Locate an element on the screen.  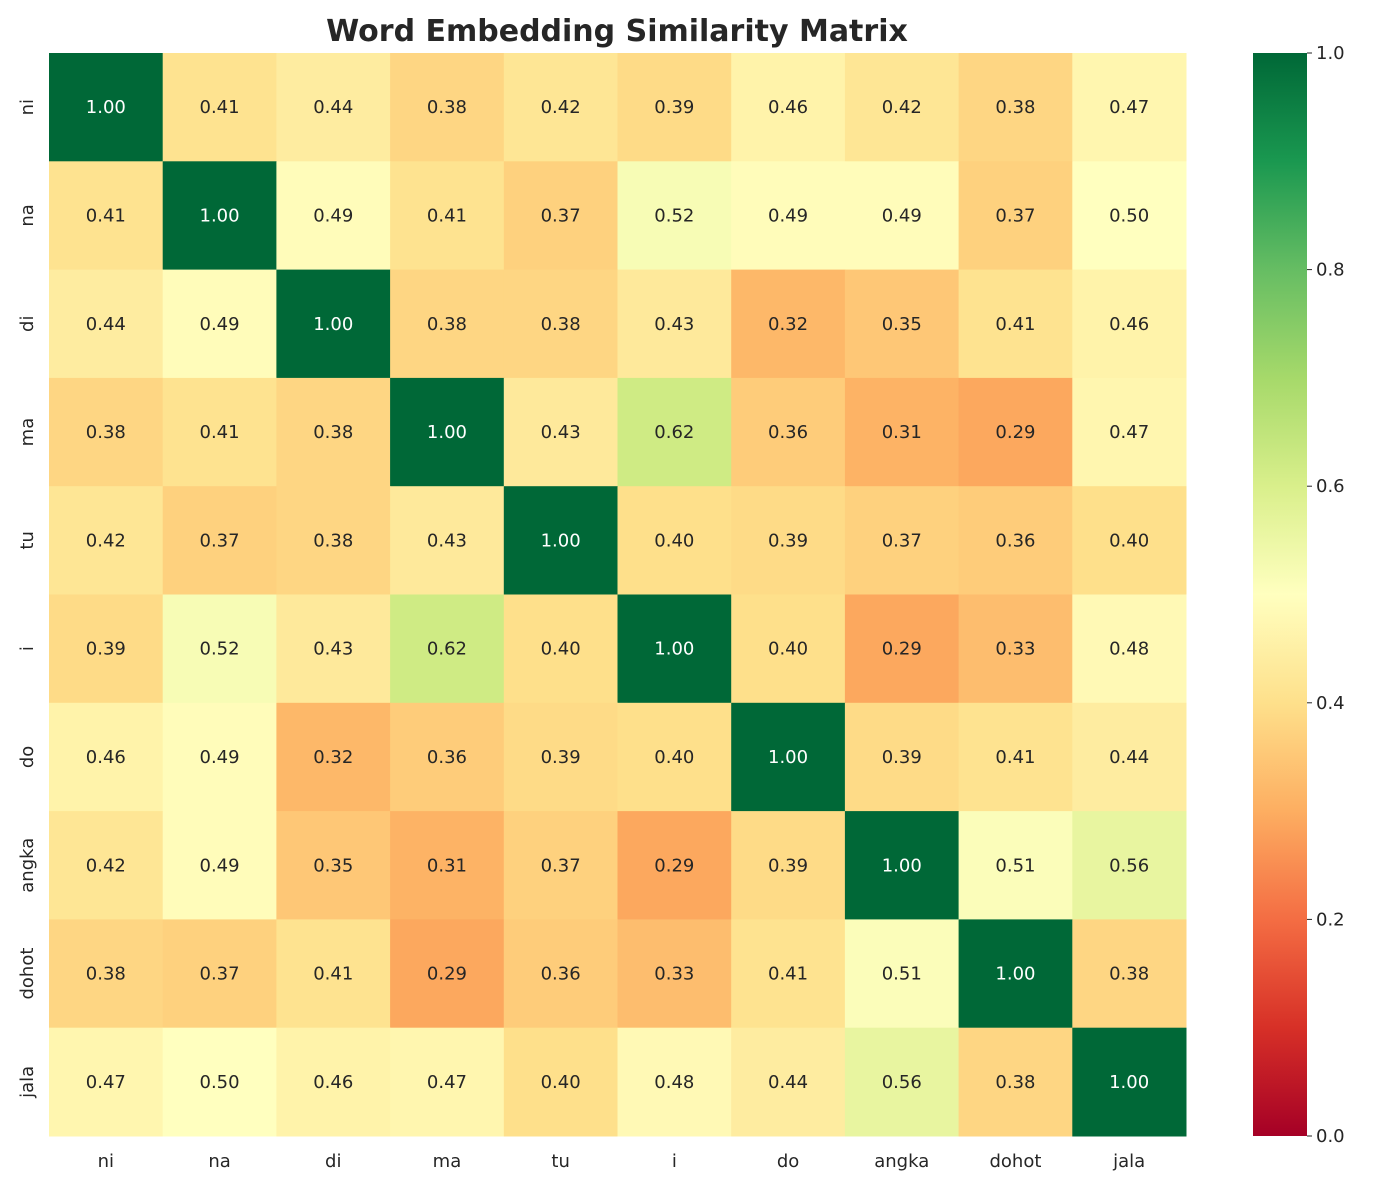
colorbar-tick-label: 1.0 is located at coordinates (1330, 53).